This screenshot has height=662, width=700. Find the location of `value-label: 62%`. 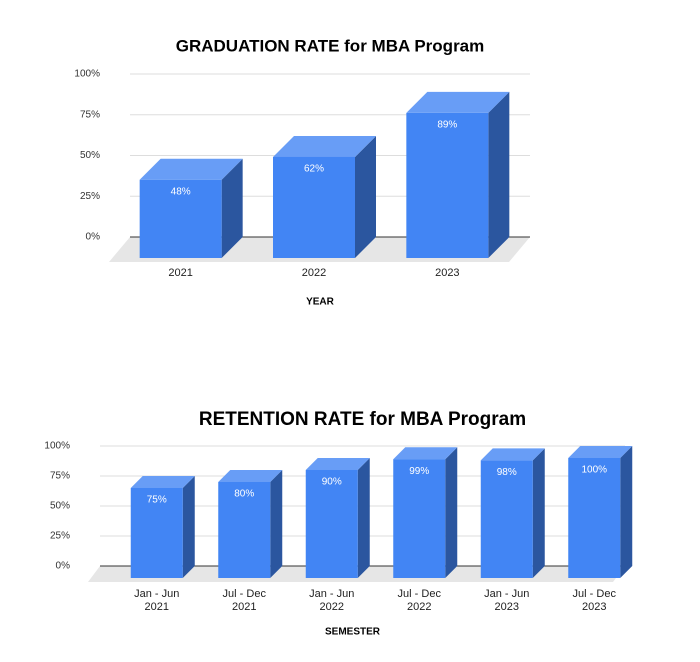

value-label: 62% is located at coordinates (314, 169).